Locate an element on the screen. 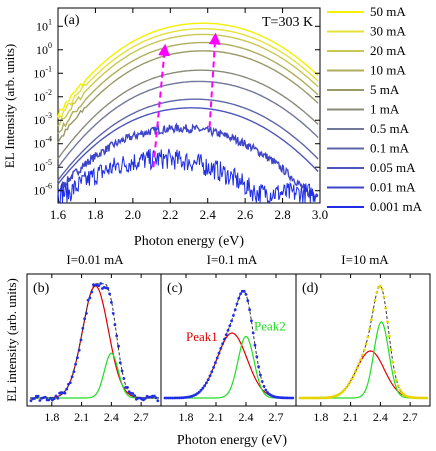  legend-label: 50 mA is located at coordinates (388, 11).